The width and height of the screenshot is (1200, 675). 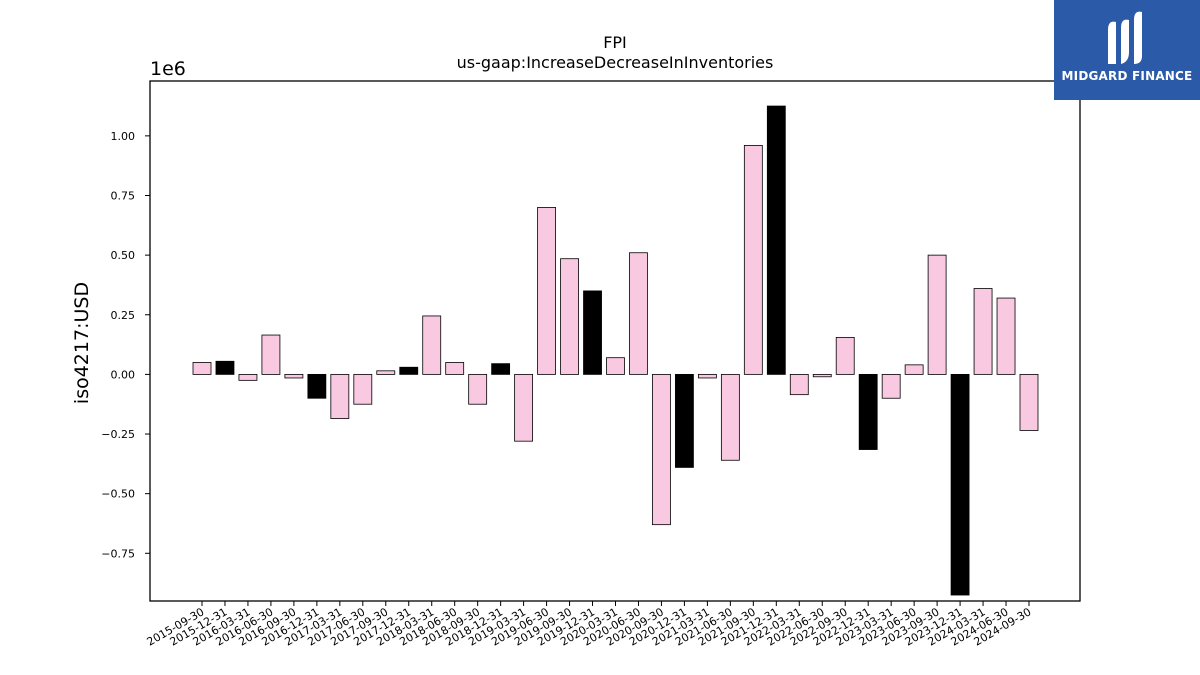 I want to click on midgard-logo-icon, so click(x=1125, y=37).